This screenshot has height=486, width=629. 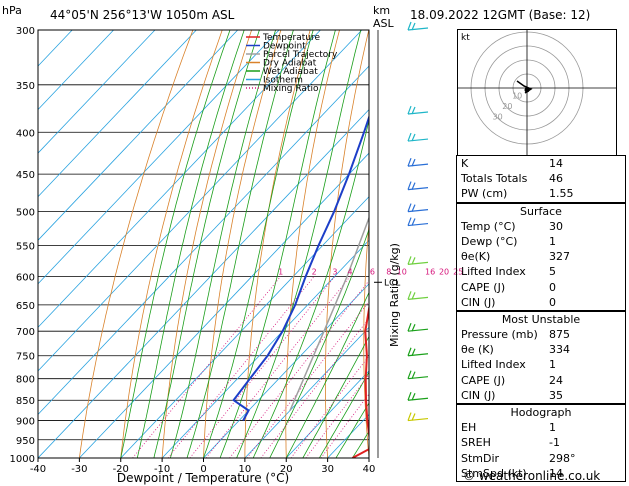 What do you see at coordinates (498, 117) in the screenshot?
I see `hodograph-ring-label: 30` at bounding box center [498, 117].